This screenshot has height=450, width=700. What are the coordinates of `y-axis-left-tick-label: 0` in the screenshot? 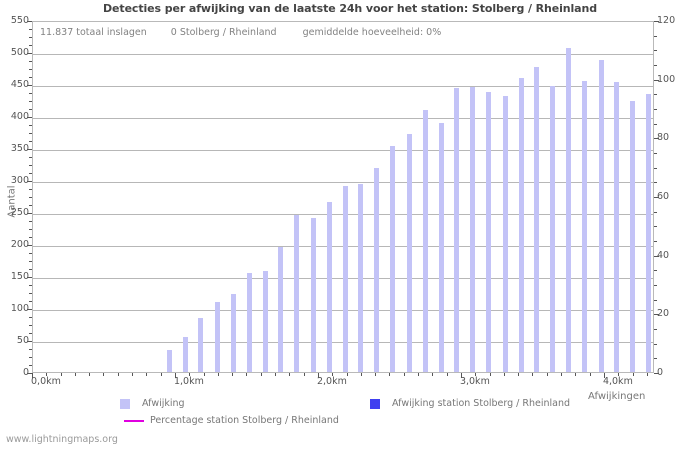 It's located at (25, 372).